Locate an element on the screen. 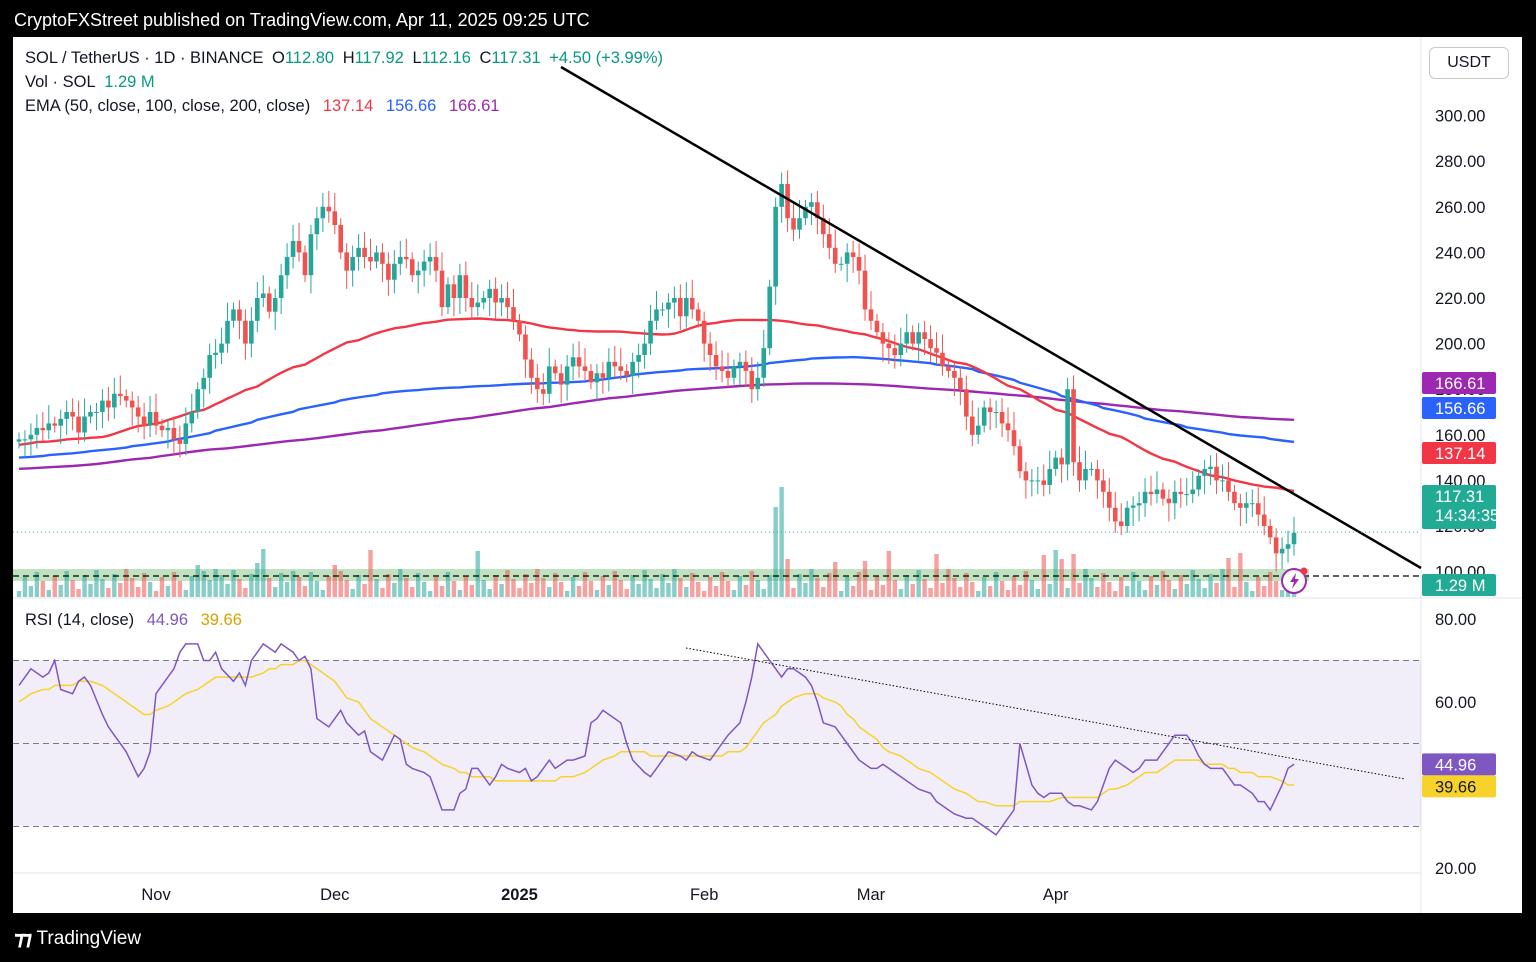 The width and height of the screenshot is (1536, 962). currency-unit-button: USDT is located at coordinates (1469, 63).